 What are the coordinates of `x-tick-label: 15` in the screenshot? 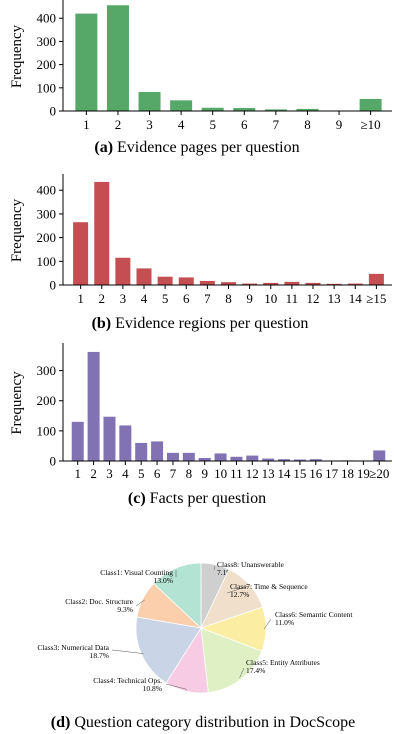 It's located at (299, 473).